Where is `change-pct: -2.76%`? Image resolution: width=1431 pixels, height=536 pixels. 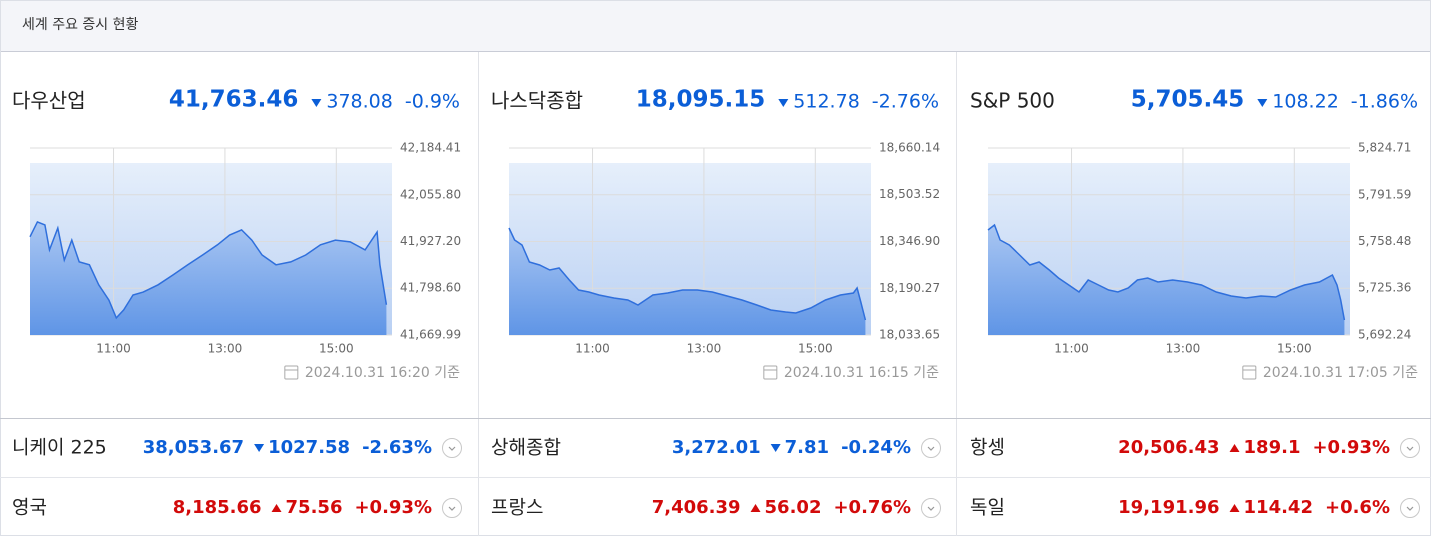 change-pct: -2.76% is located at coordinates (905, 102).